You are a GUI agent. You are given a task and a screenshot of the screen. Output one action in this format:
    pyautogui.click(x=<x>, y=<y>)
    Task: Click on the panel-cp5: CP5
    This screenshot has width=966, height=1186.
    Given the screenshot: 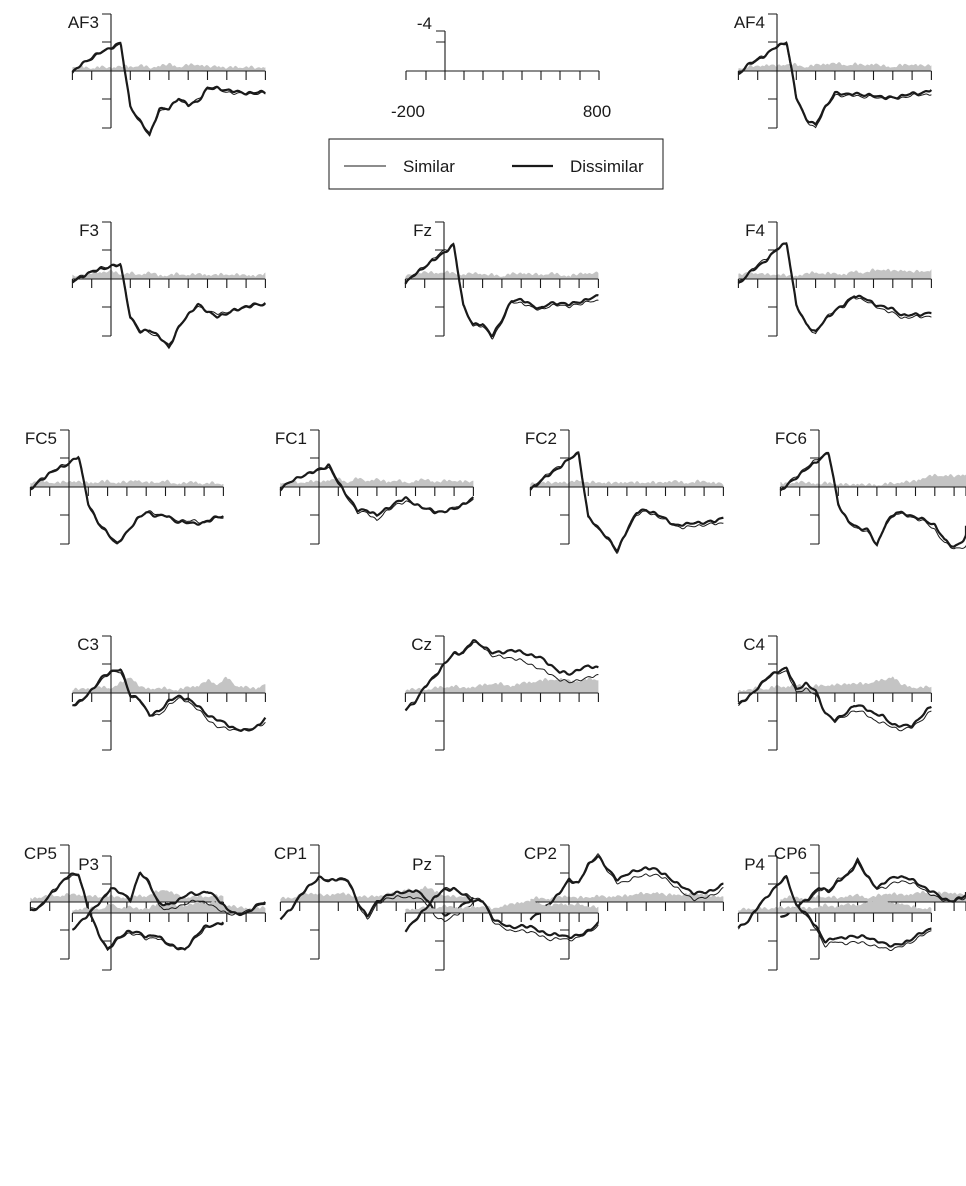 What is the action you would take?
    pyautogui.click(x=124, y=902)
    